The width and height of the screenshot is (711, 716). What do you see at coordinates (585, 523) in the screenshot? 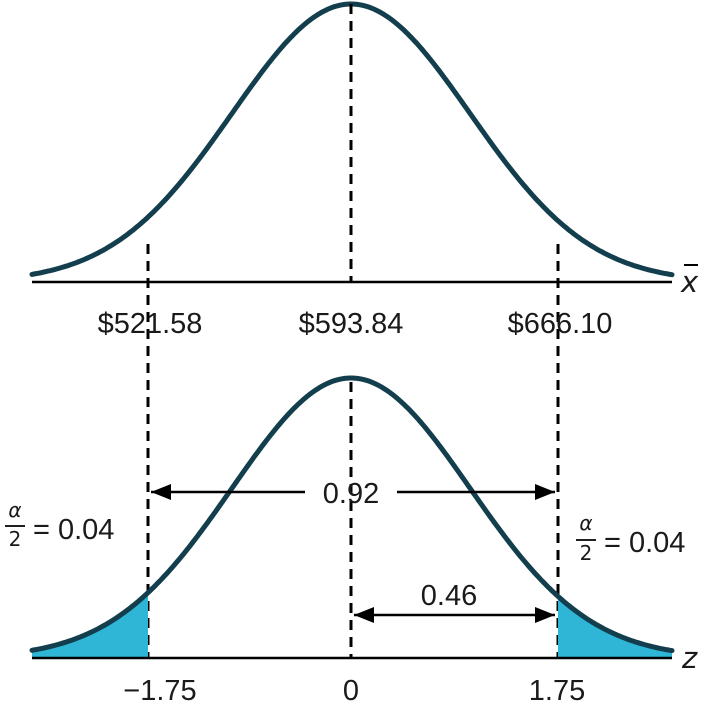
I see `right-alpha-numerator: α` at bounding box center [585, 523].